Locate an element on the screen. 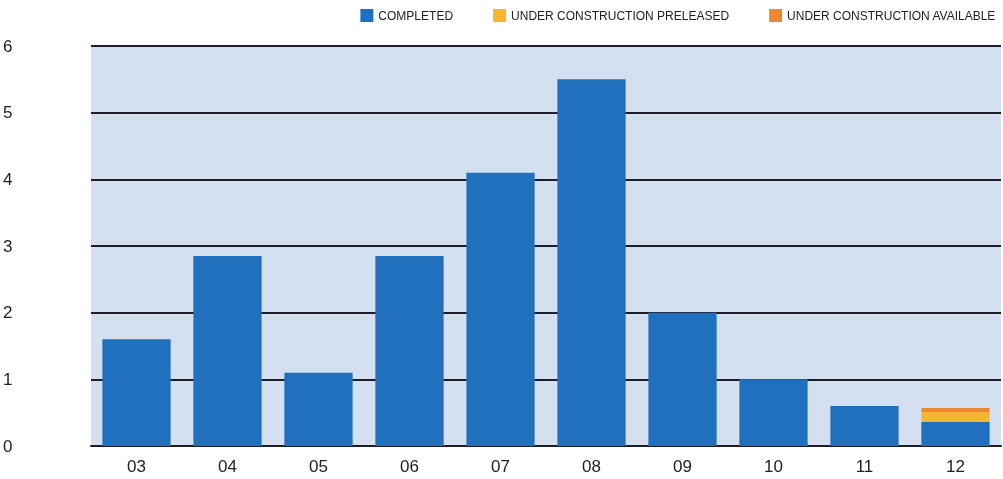 This screenshot has width=1003, height=479. y-tick-label: 6 is located at coordinates (8, 46).